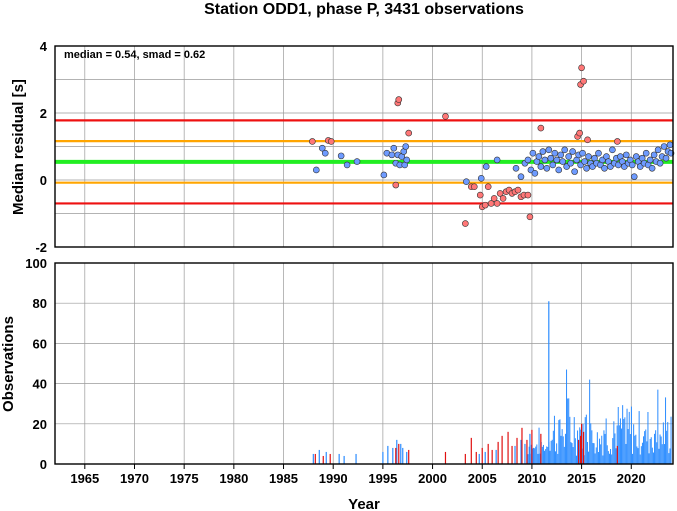 The width and height of the screenshot is (677, 511). I want to click on y-tick-label: 20, so click(40, 424).